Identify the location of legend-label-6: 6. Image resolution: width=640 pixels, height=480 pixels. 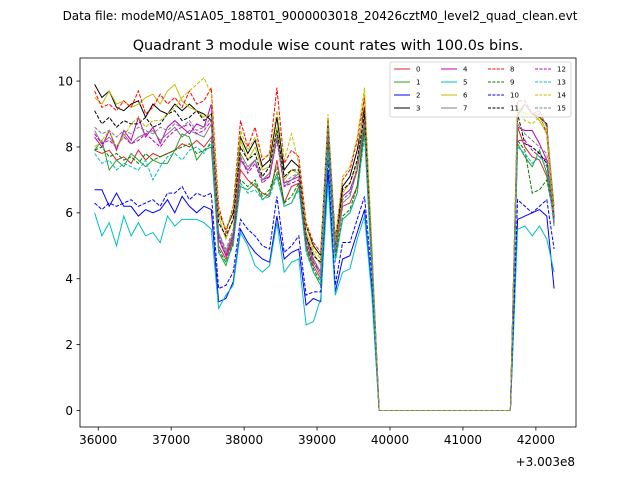
(465, 96).